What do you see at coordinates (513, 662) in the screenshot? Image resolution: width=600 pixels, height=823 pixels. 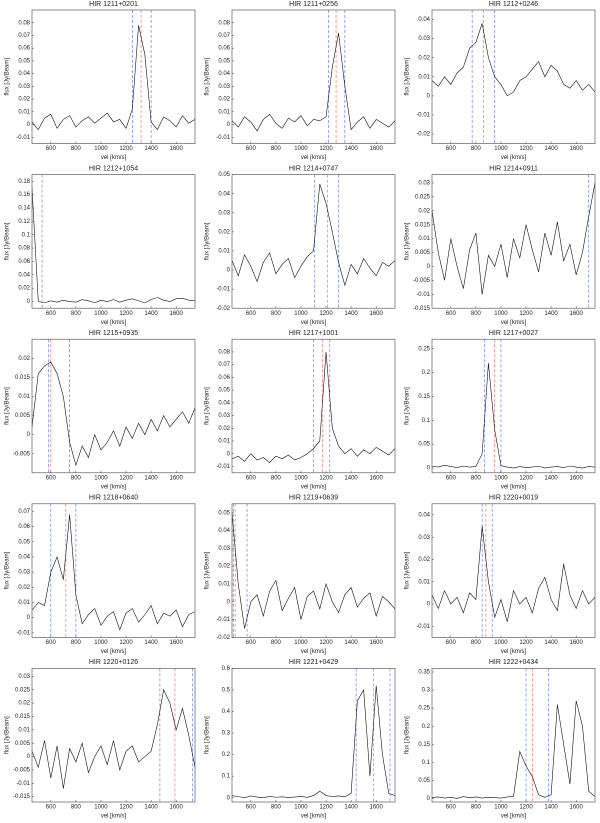 I see `chart-title: HIR 1222+0434` at bounding box center [513, 662].